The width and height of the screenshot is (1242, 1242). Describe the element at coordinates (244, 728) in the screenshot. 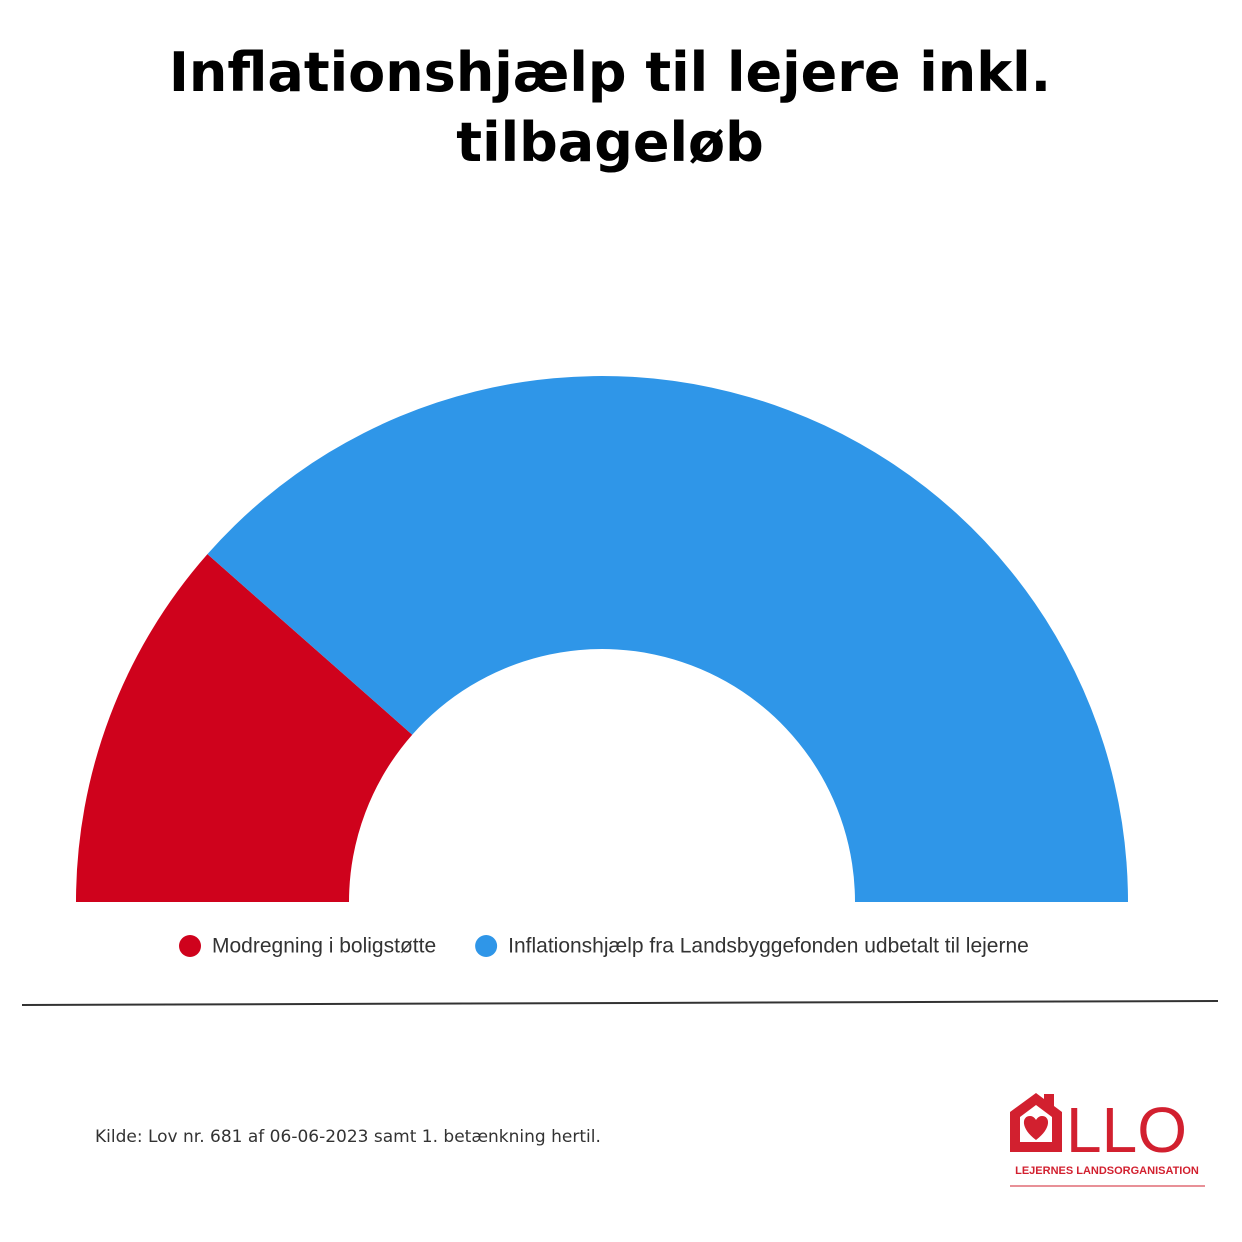

I see `slice` at that location.